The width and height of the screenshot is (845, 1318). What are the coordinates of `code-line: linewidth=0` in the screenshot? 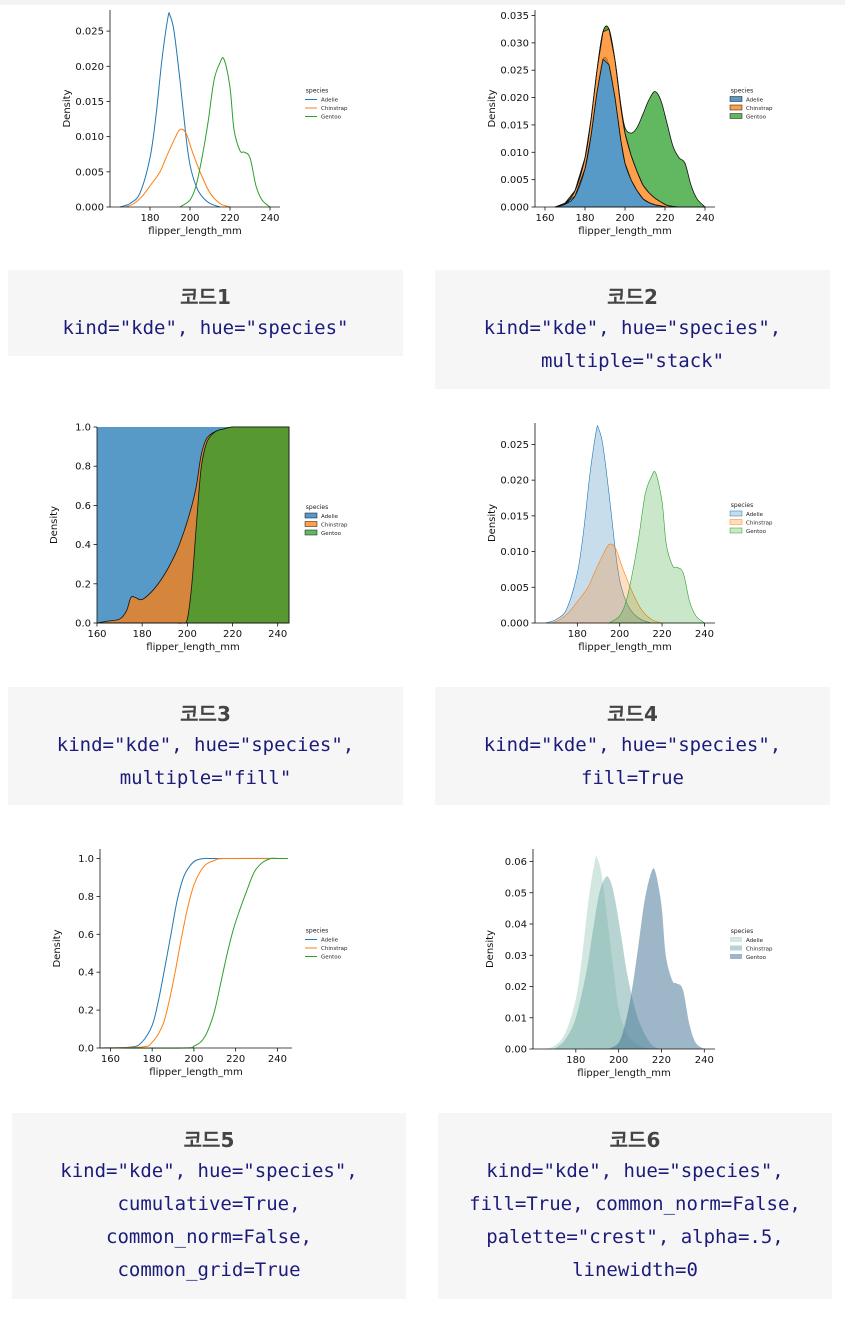 It's located at (635, 1270).